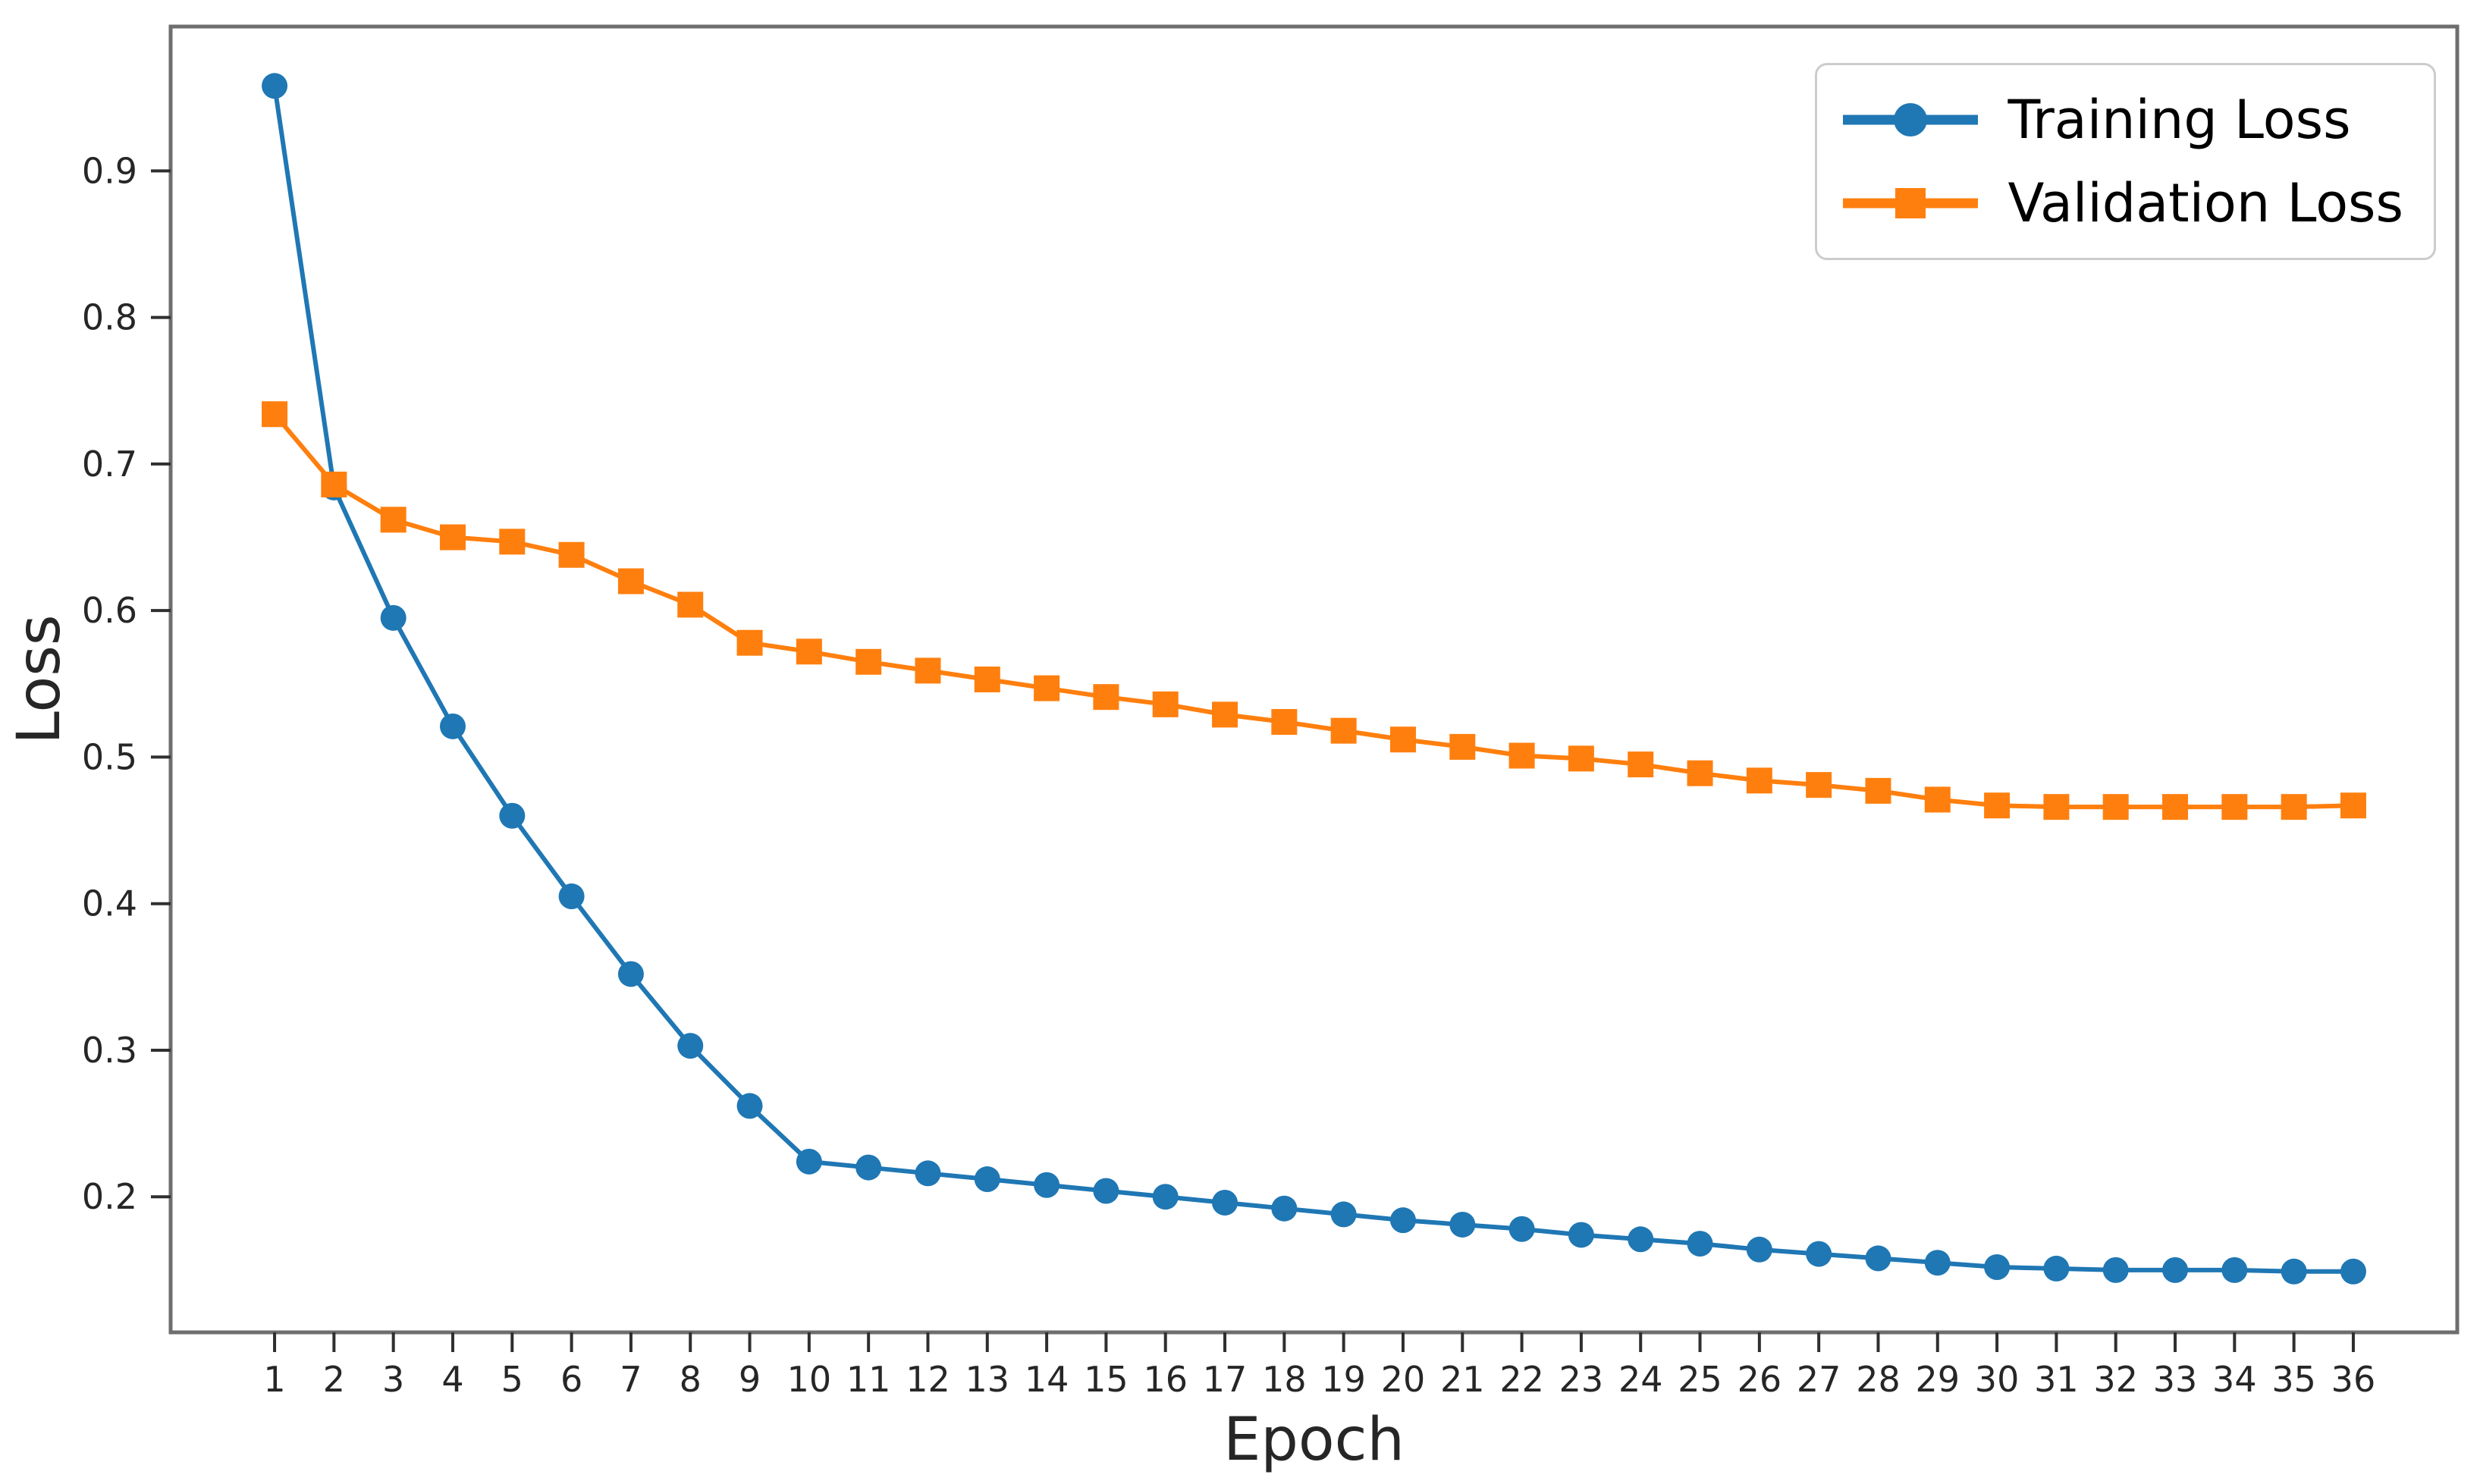 The height and width of the screenshot is (1484, 2480). I want to click on y-tick-label: 0.6, so click(109, 610).